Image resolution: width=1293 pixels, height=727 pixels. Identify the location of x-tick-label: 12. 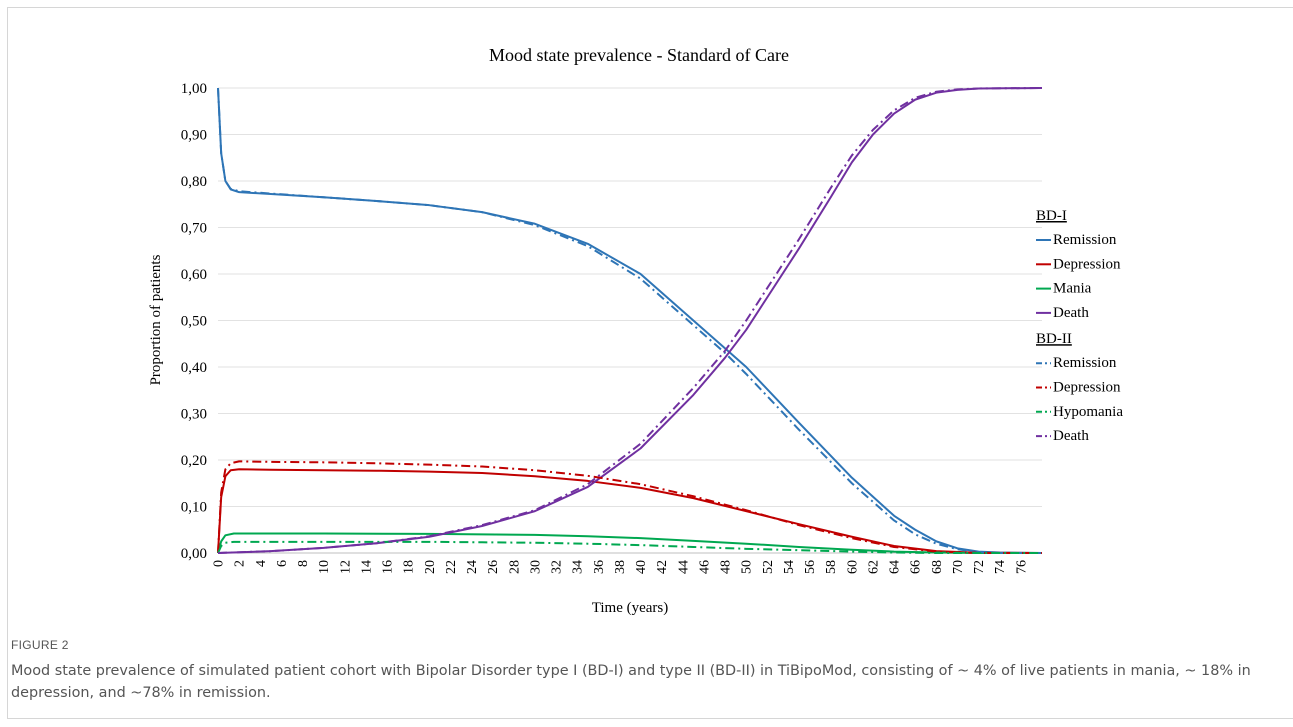
(345, 567).